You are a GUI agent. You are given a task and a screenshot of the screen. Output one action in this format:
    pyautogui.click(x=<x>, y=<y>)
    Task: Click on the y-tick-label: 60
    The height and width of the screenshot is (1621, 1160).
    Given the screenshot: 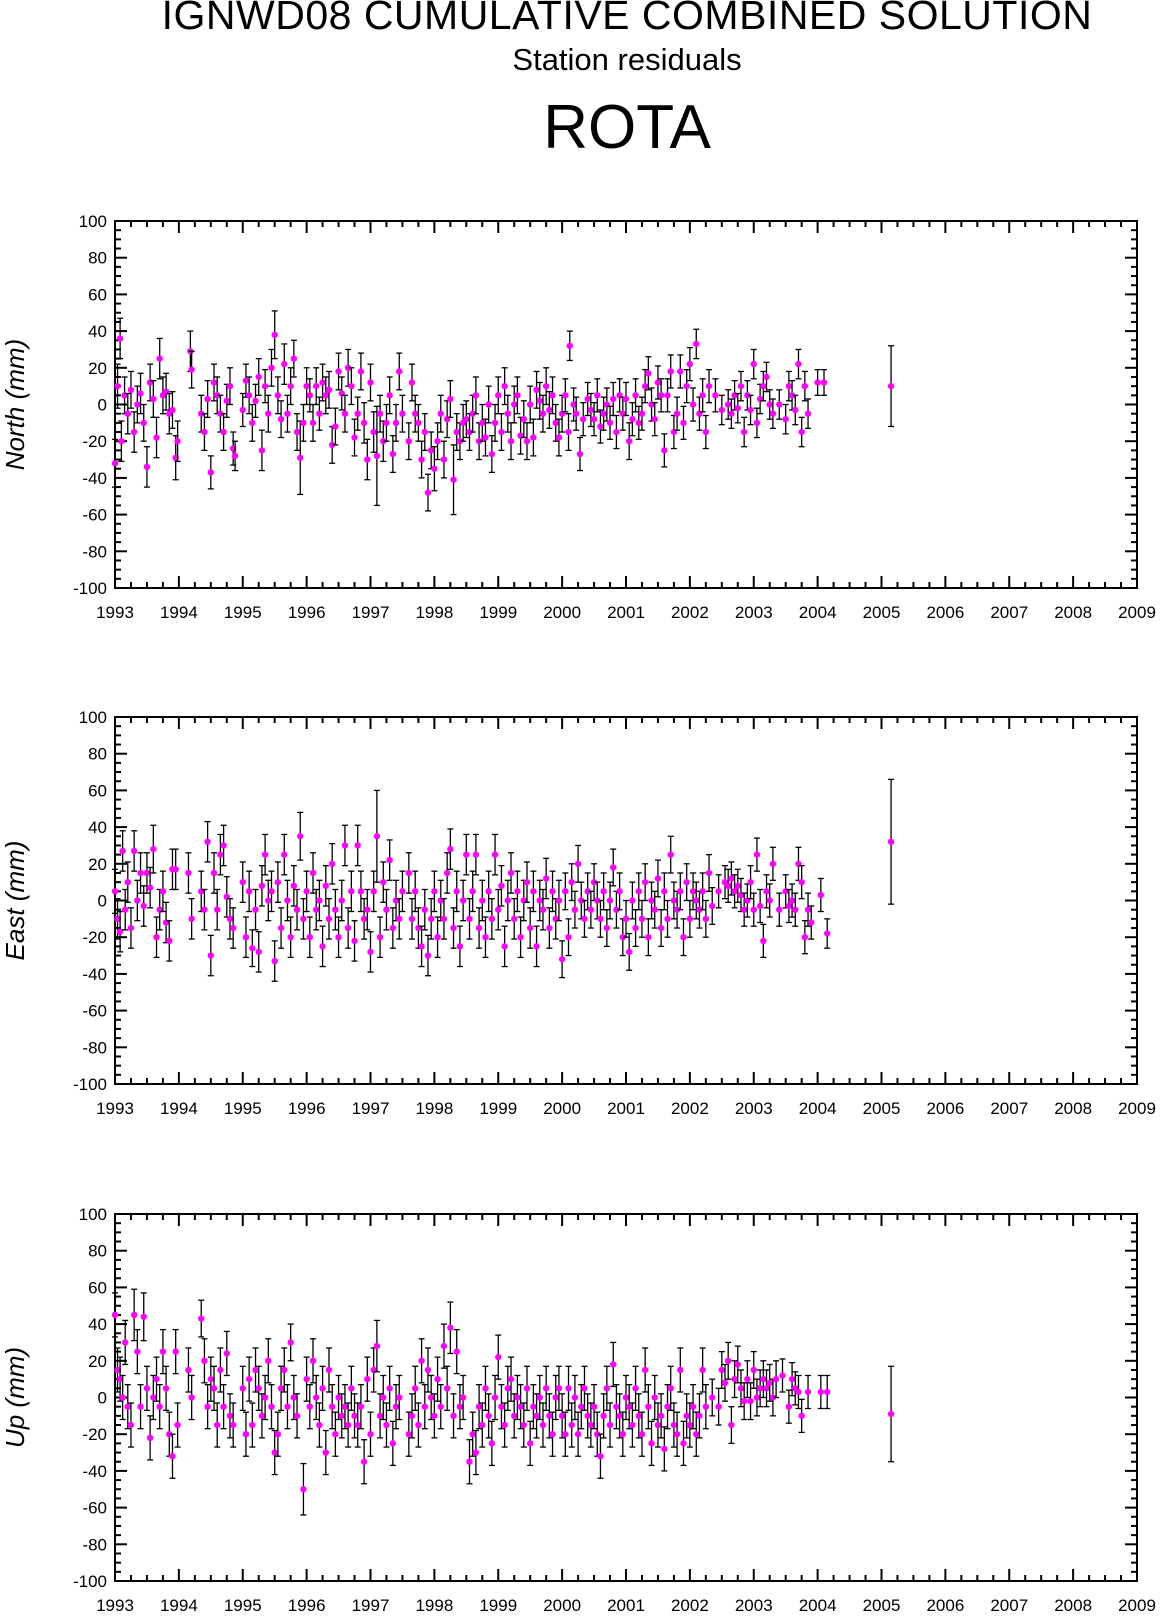 What is the action you would take?
    pyautogui.click(x=97, y=790)
    